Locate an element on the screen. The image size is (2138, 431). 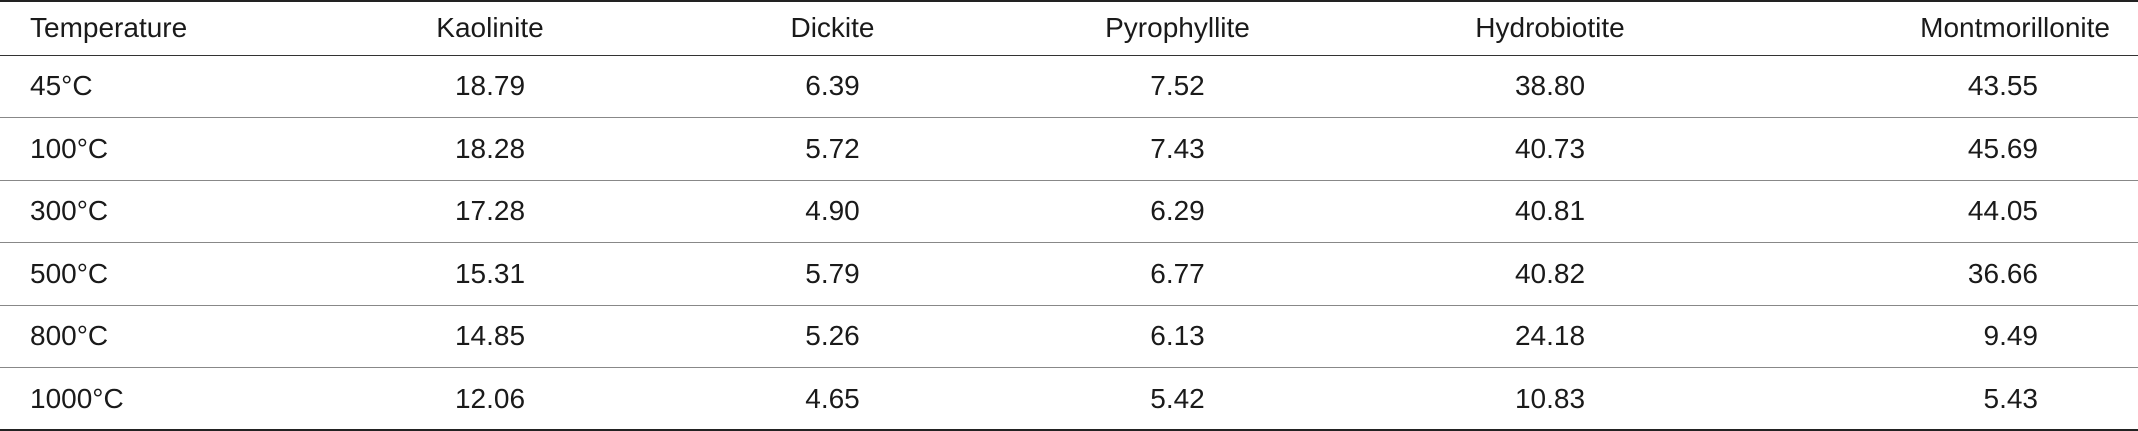
cell-hydrobiotite: 40.73 is located at coordinates (1550, 149).